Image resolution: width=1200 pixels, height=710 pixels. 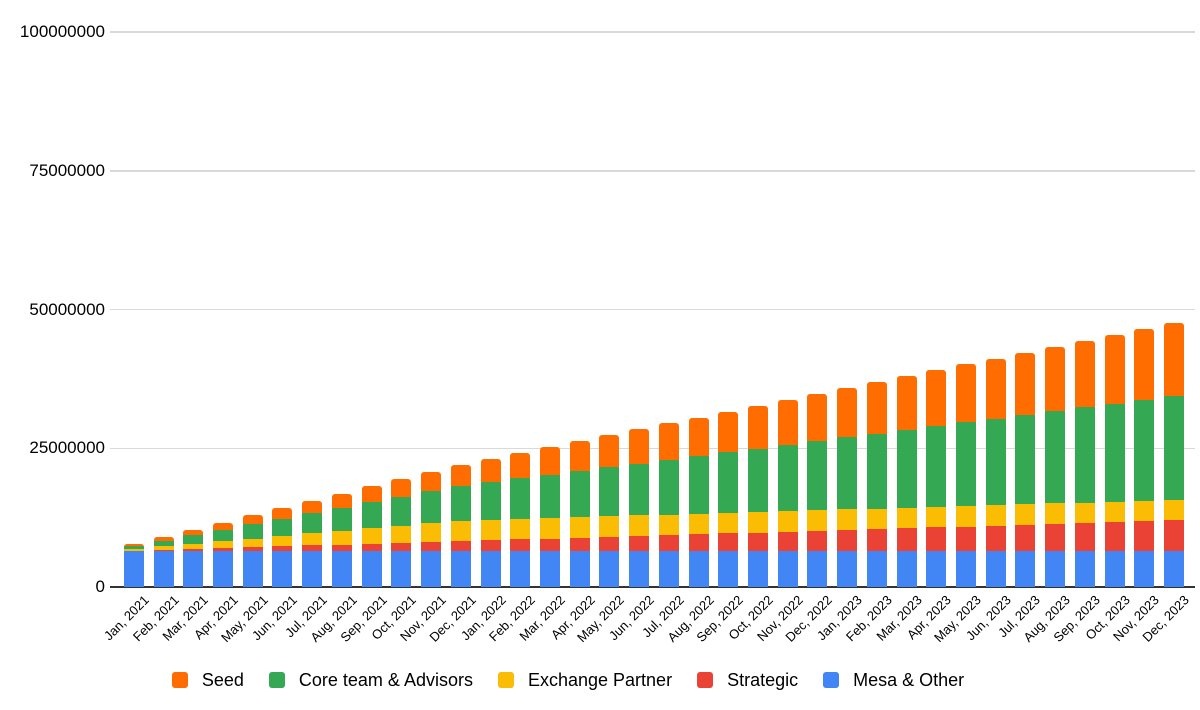 I want to click on legend-item-mesa-other: Mesa & Other, so click(x=893, y=680).